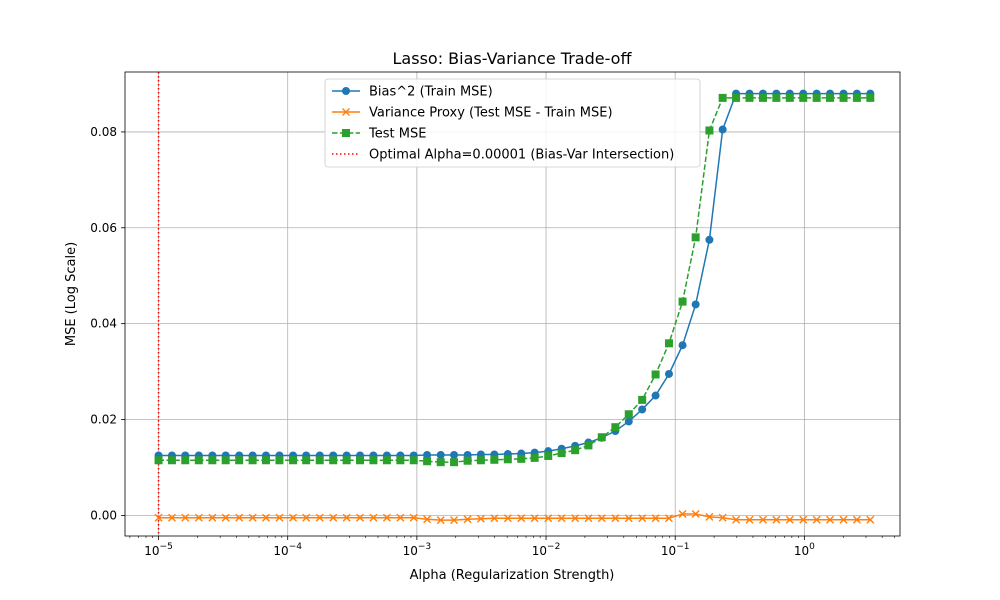 Image resolution: width=1000 pixels, height=600 pixels. I want to click on x-axis-label: Alpha (Regularization Strength), so click(512, 575).